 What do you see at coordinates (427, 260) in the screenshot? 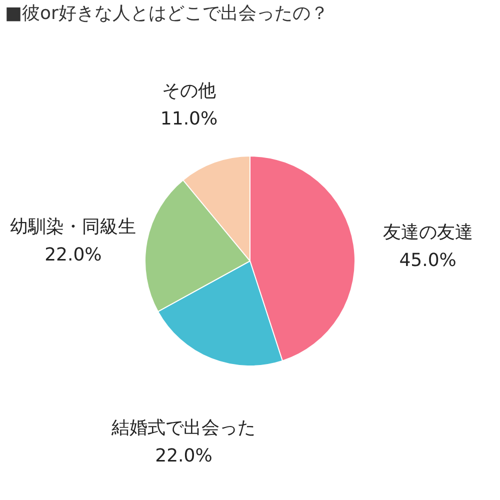
I see `data-label: 45.0%` at bounding box center [427, 260].